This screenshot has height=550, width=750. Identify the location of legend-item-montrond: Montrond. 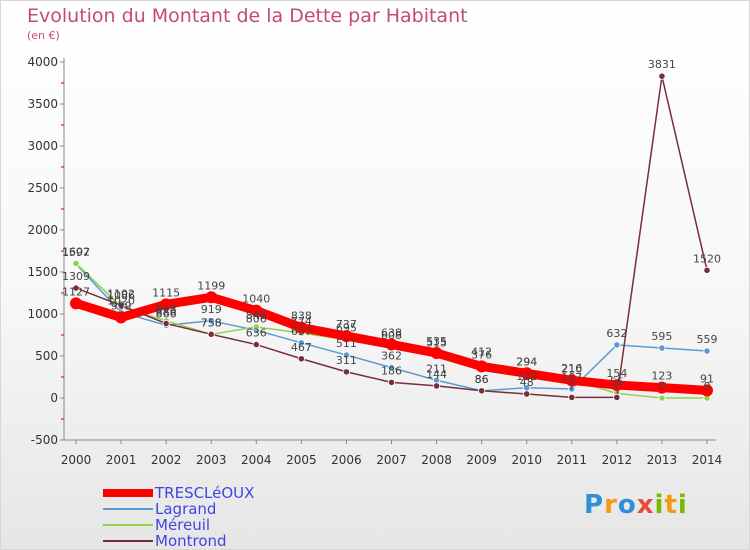
(178, 541).